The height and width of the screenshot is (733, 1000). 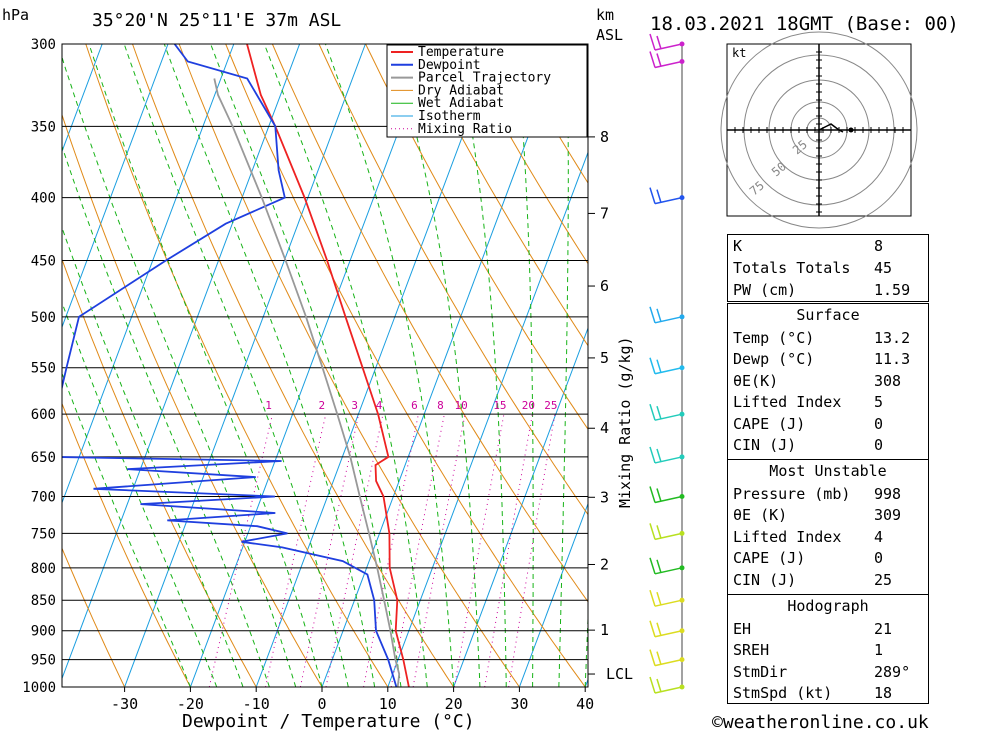 What do you see at coordinates (604, 137) in the screenshot?
I see `km-tick-label: 8` at bounding box center [604, 137].